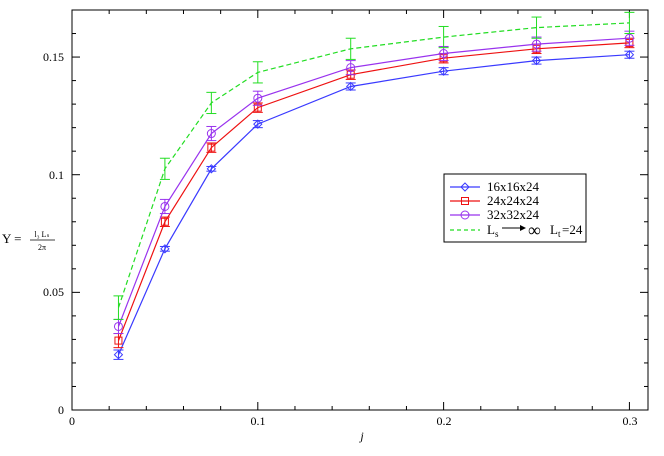  I want to click on legend-label-ls-sub: s, so click(497, 234).